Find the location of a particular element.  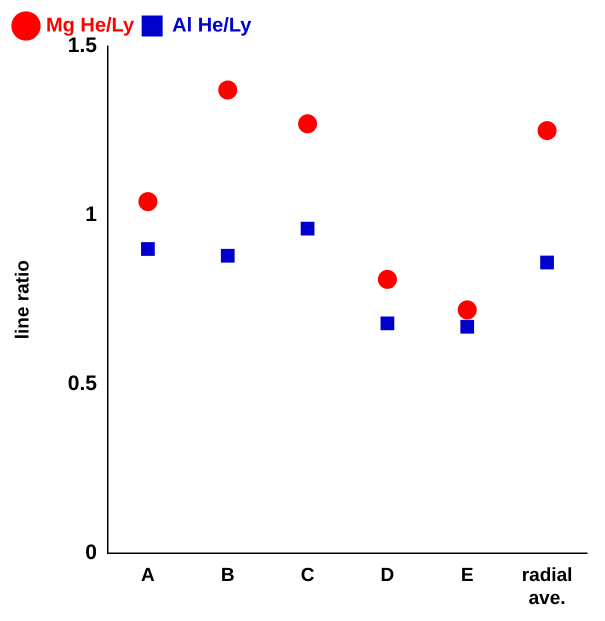

x-tick-label: C is located at coordinates (307, 575).